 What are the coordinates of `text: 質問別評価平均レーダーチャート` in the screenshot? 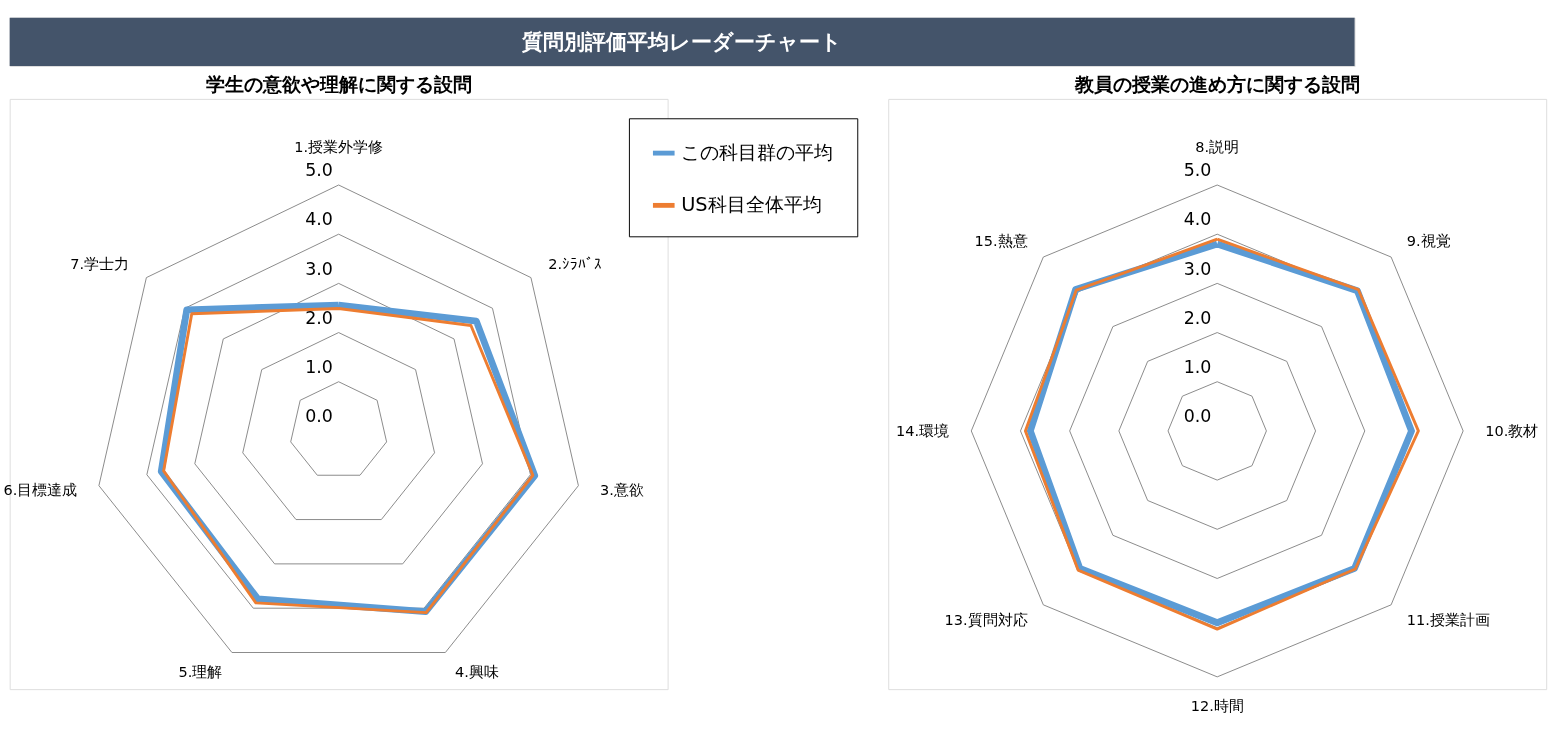 It's located at (682, 41).